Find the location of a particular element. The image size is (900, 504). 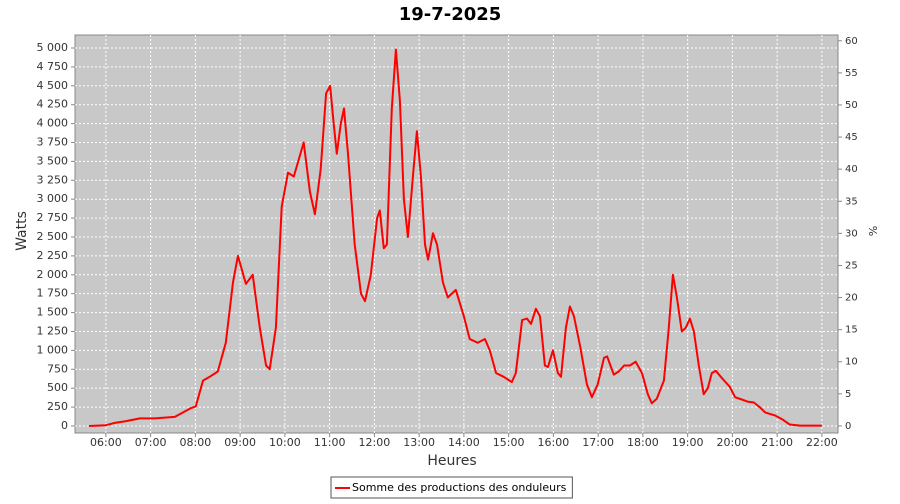

chart-title: 19-7-2025 is located at coordinates (450, 14).